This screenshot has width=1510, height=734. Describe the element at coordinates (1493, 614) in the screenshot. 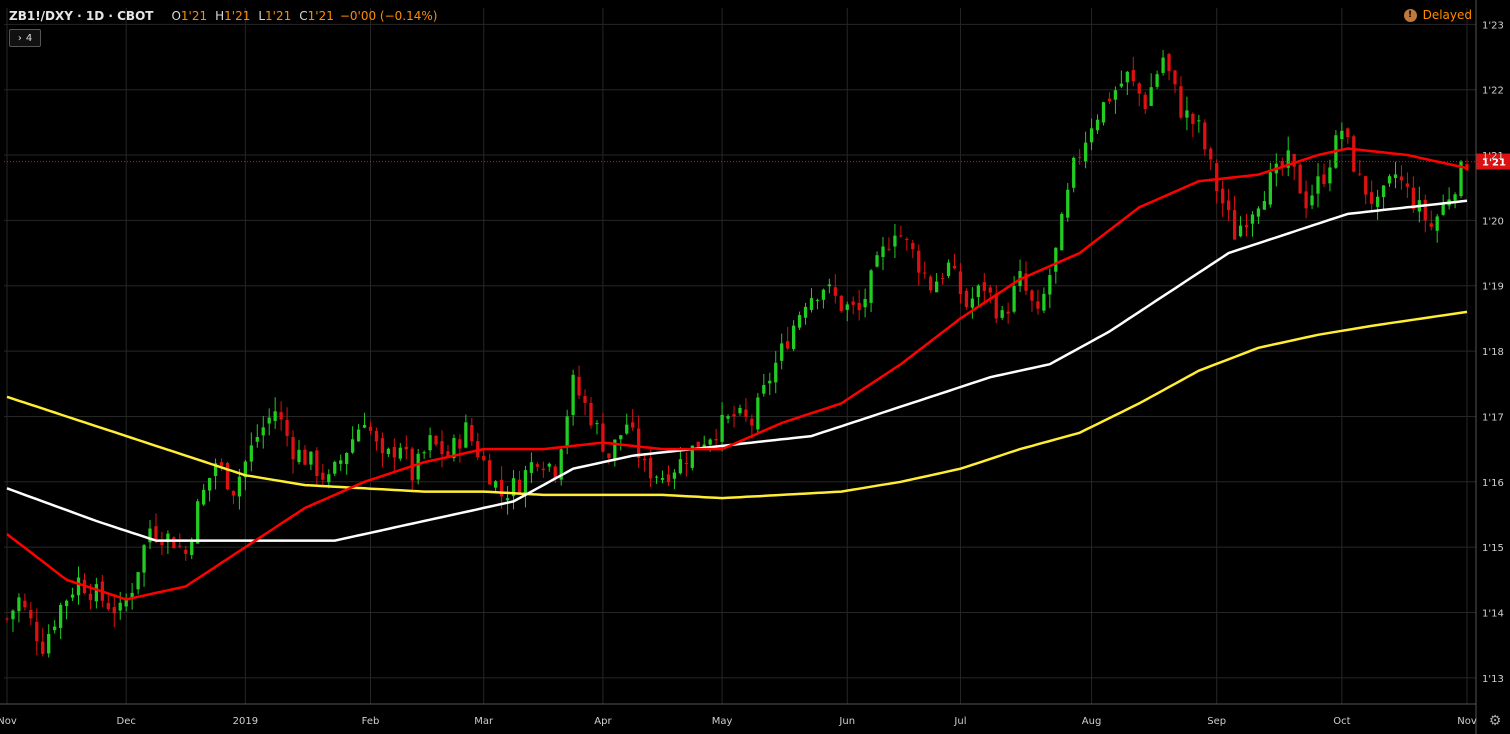

I see `y-tick-label: 1'14` at that location.